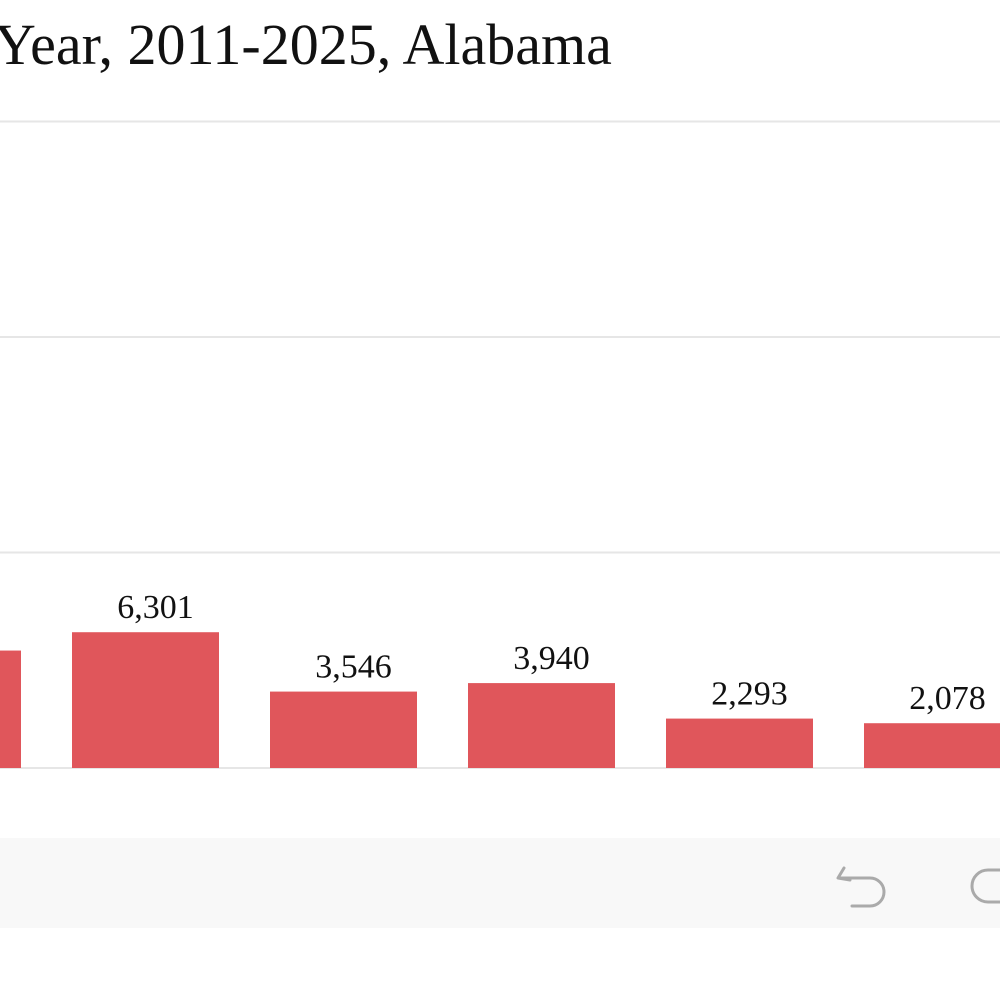  I want to click on chart-toolbar, so click(500, 883).